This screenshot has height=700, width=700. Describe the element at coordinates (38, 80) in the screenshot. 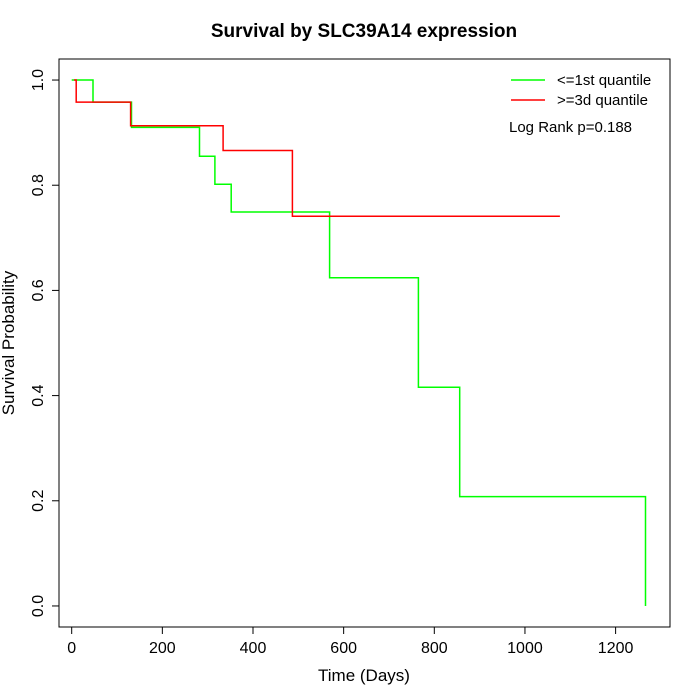

I see `y-tick-label: 1.0` at that location.